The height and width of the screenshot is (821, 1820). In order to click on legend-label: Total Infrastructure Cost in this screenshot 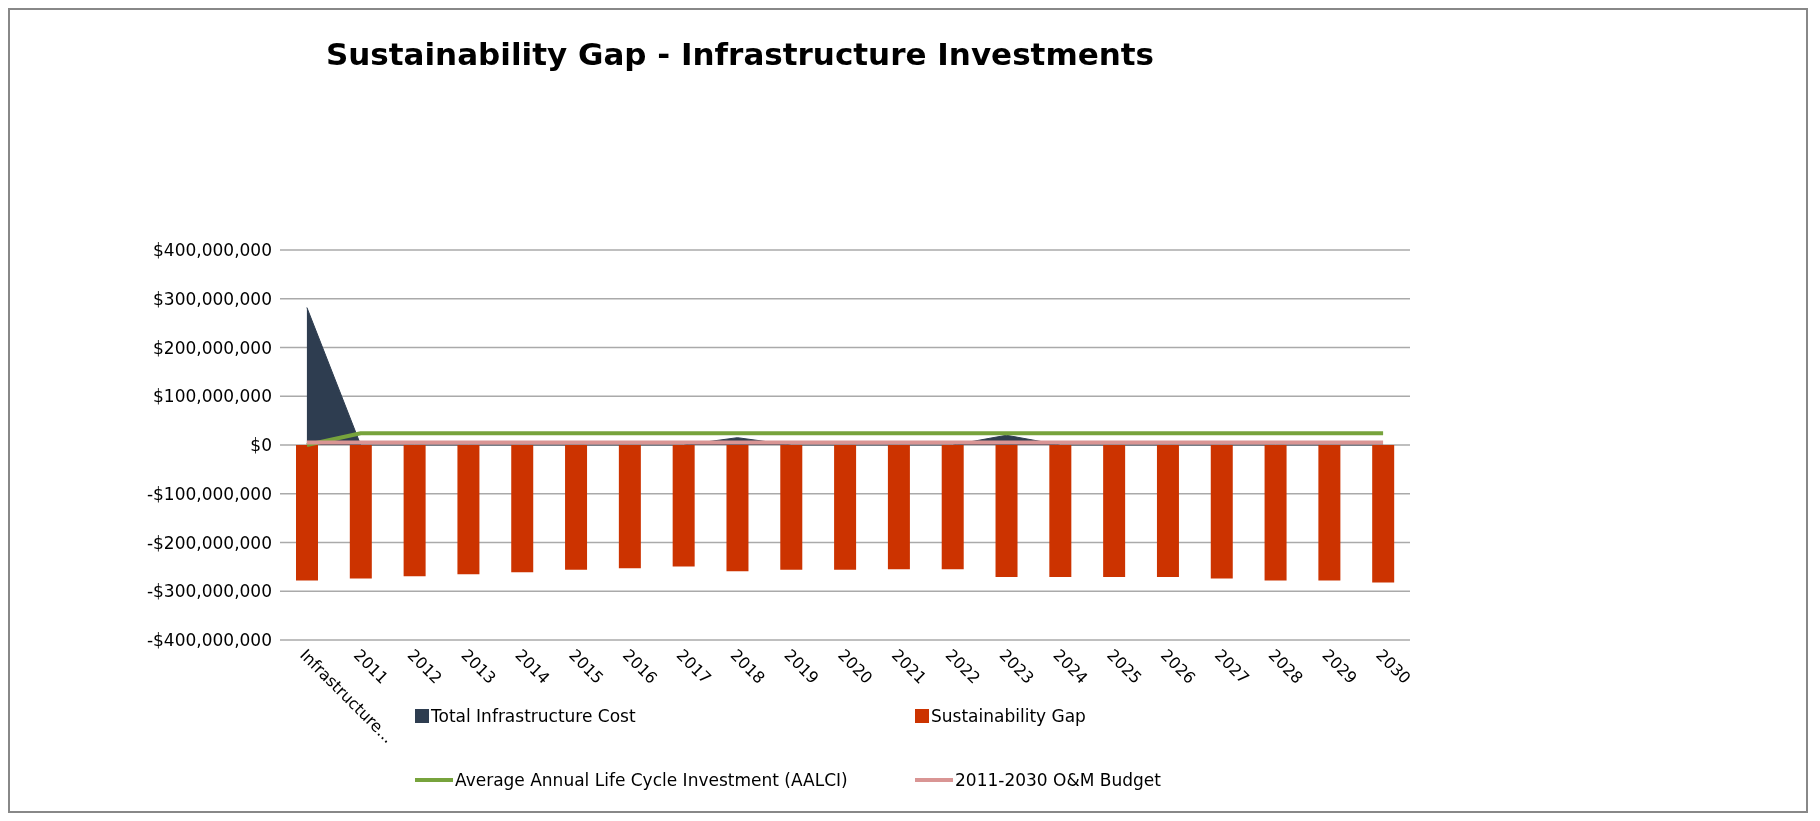, I will do `click(533, 716)`.